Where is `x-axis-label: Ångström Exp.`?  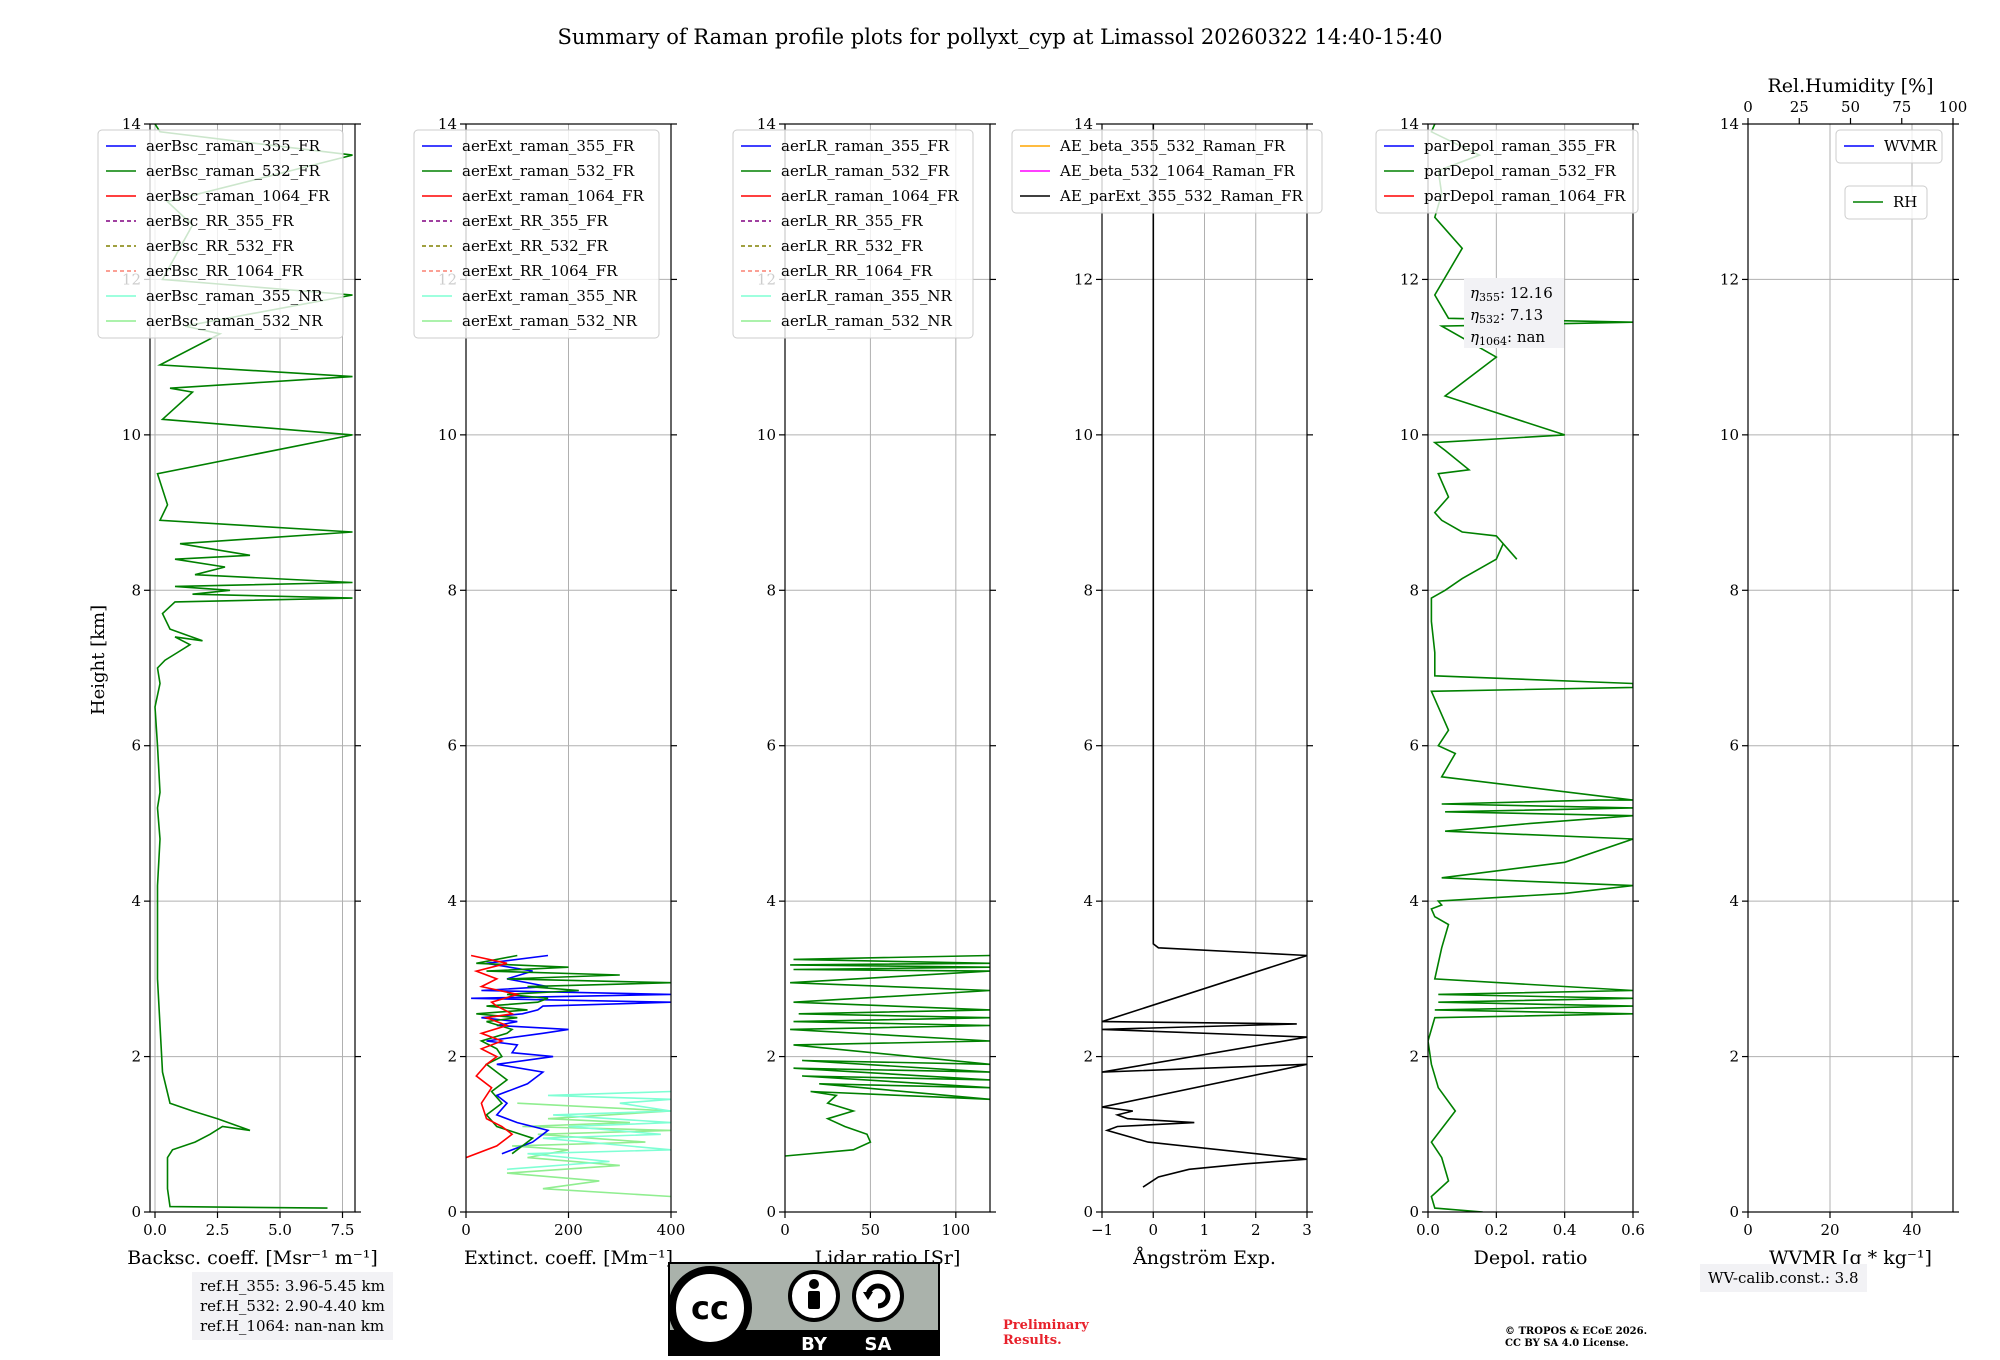 x-axis-label: Ångström Exp. is located at coordinates (1204, 1258).